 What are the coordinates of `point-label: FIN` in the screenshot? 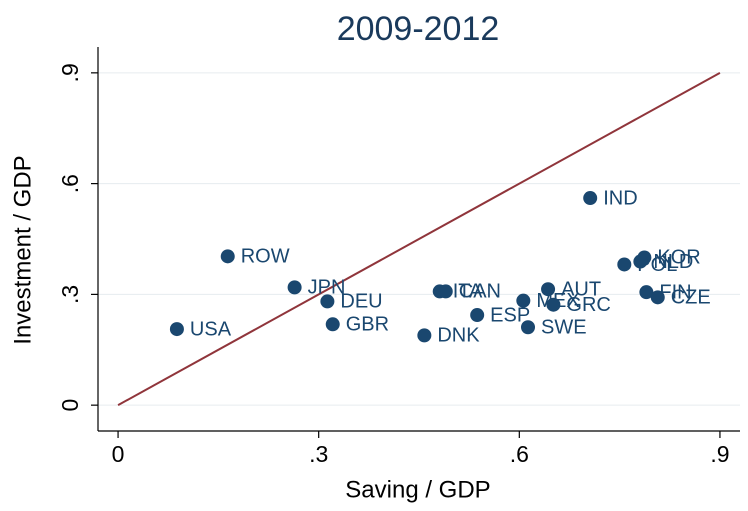 It's located at (675, 292).